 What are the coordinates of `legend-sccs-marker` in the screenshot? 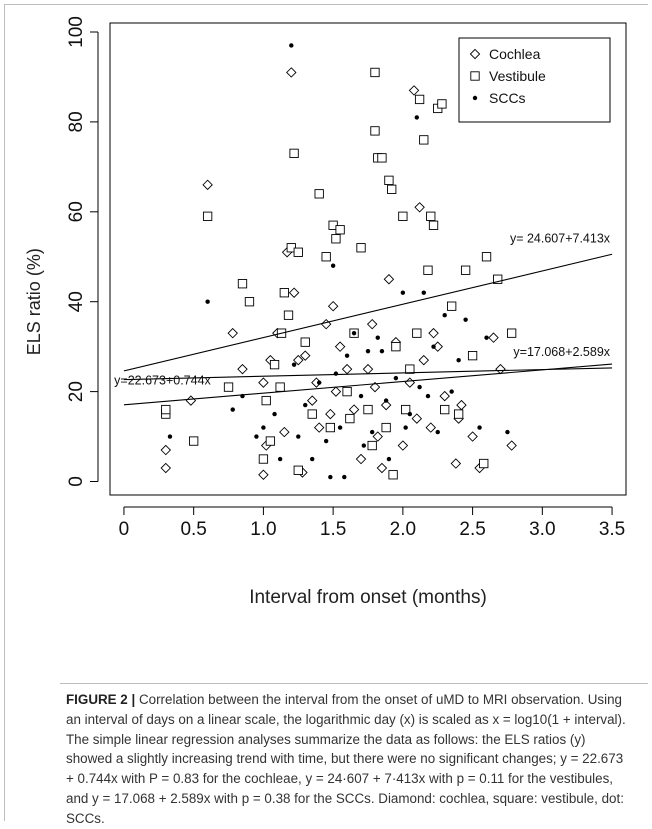 It's located at (475, 98).